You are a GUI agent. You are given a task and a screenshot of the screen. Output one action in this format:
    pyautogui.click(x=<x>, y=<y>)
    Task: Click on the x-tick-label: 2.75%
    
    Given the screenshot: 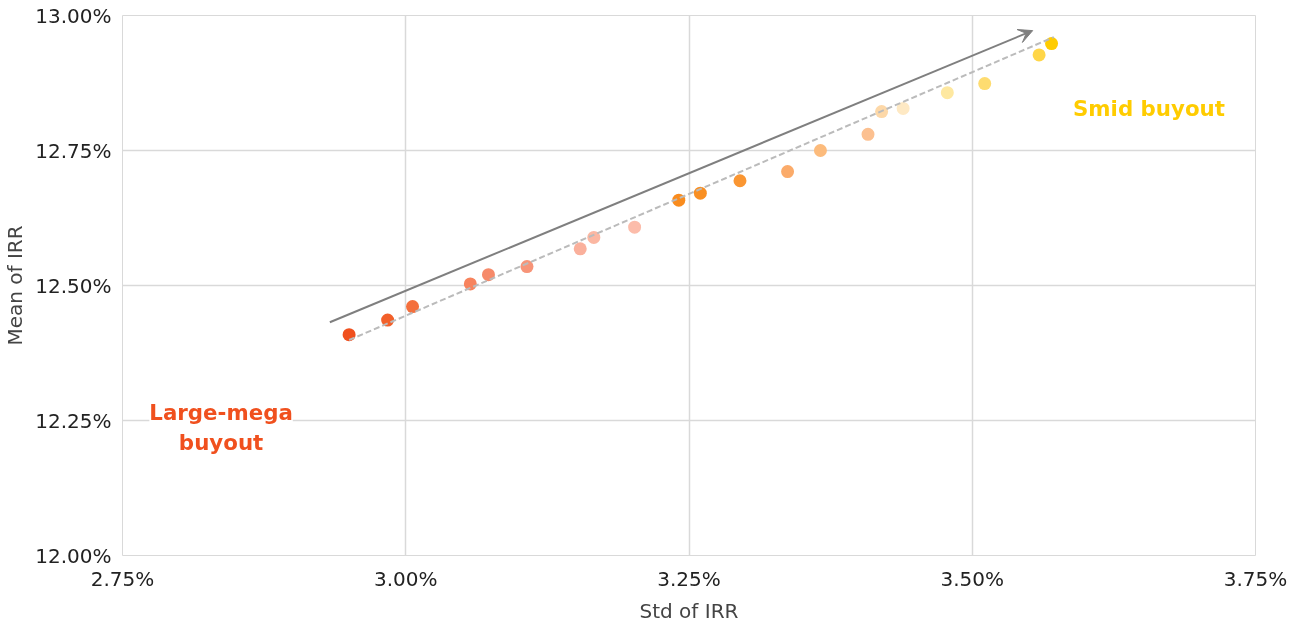 What is the action you would take?
    pyautogui.click(x=122, y=578)
    